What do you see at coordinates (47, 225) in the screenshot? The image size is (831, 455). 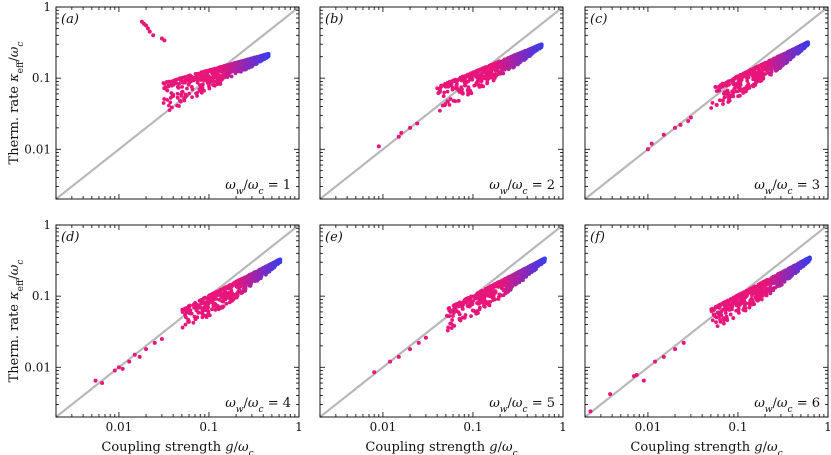 I see `y-tick-label: 1` at bounding box center [47, 225].